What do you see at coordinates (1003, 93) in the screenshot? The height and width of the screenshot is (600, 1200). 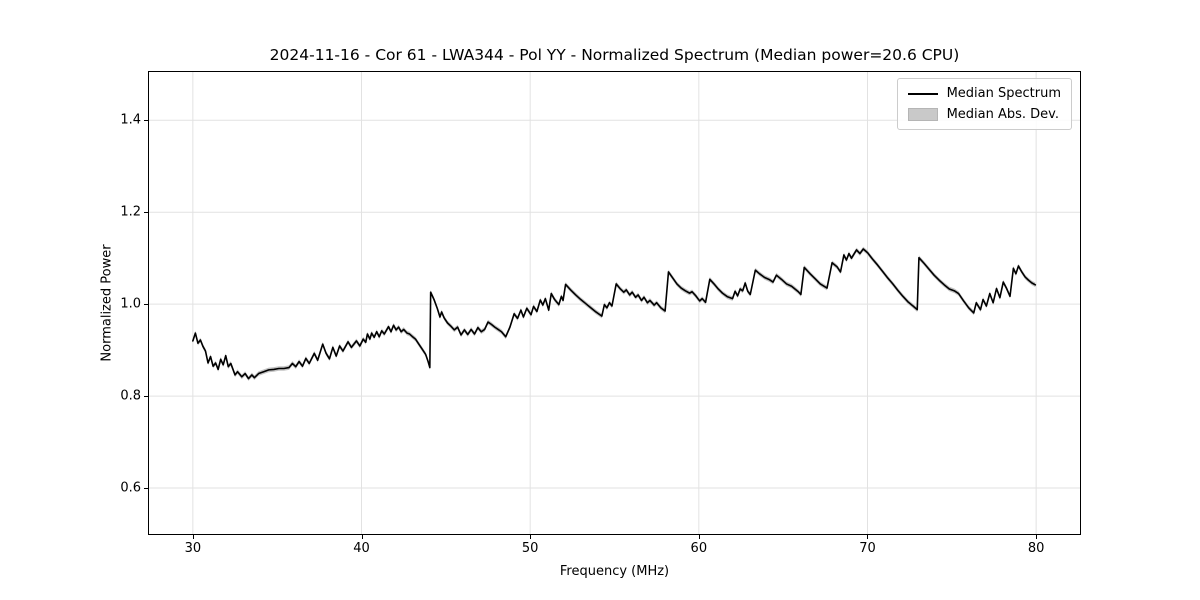 I see `legend-label: Median Spectrum` at bounding box center [1003, 93].